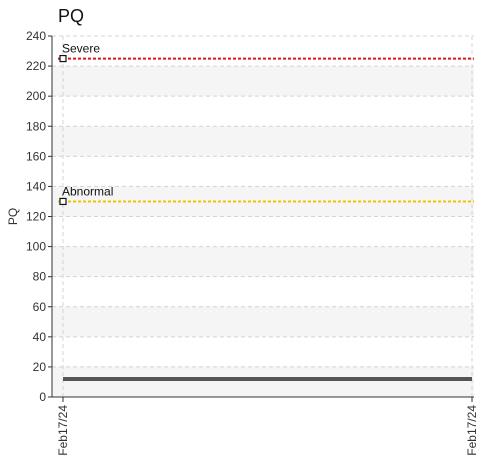 This screenshot has width=492, height=460. What do you see at coordinates (63, 58) in the screenshot?
I see `threshold-marker-severe` at bounding box center [63, 58].